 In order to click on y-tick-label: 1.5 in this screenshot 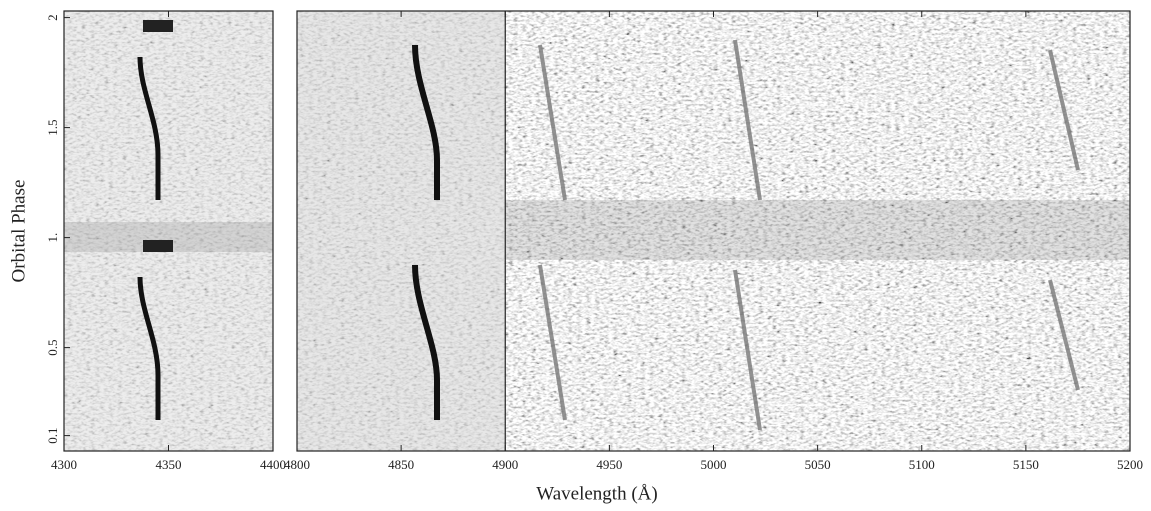, I will do `click(52, 127)`.